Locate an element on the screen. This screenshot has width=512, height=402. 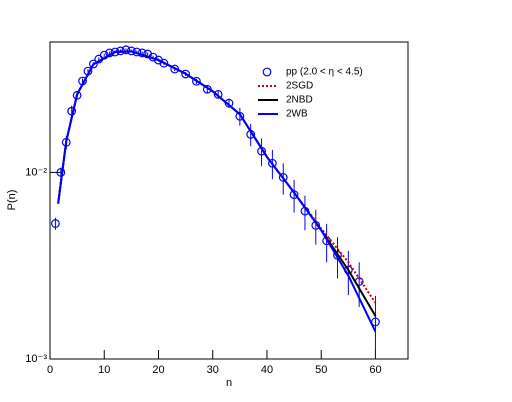
x-tick-label: 20 is located at coordinates (158, 370).